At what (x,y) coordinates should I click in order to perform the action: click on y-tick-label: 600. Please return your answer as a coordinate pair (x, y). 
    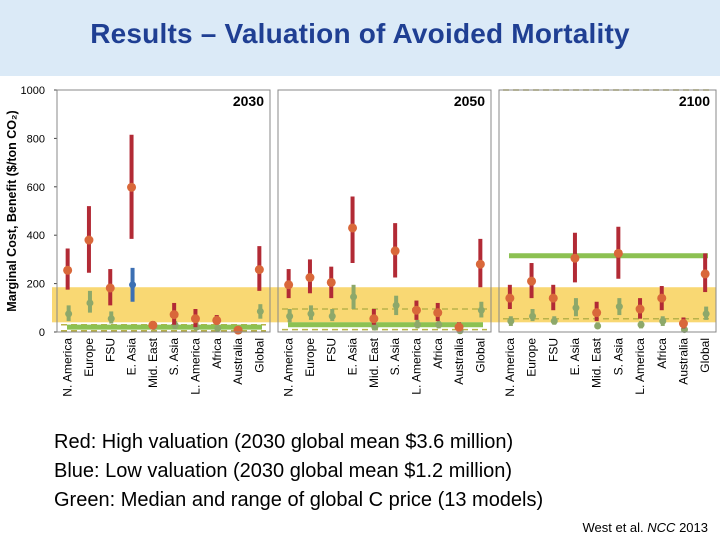
    Looking at the image, I should click on (36, 188).